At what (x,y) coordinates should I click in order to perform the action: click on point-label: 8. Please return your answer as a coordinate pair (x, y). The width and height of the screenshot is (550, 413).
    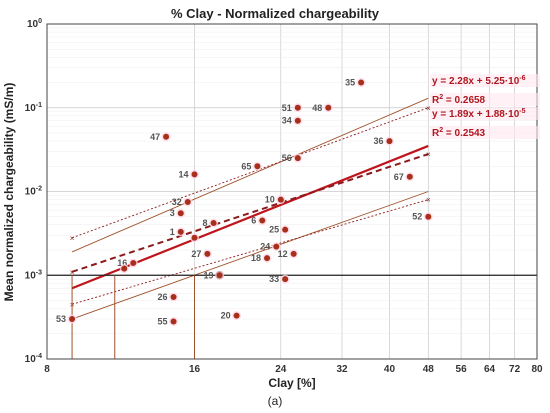
    Looking at the image, I should click on (205, 223).